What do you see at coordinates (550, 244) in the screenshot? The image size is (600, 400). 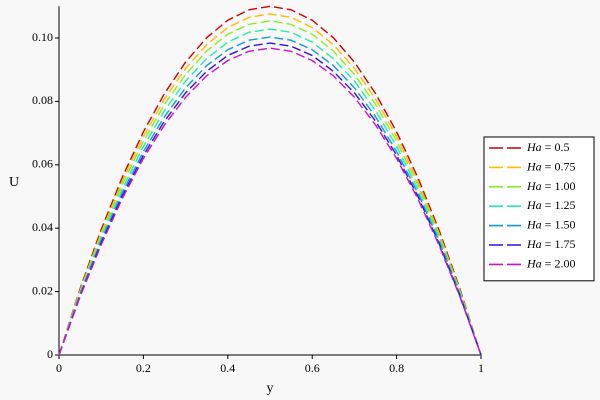 I see `legend-label: Ha = 1.75` at bounding box center [550, 244].